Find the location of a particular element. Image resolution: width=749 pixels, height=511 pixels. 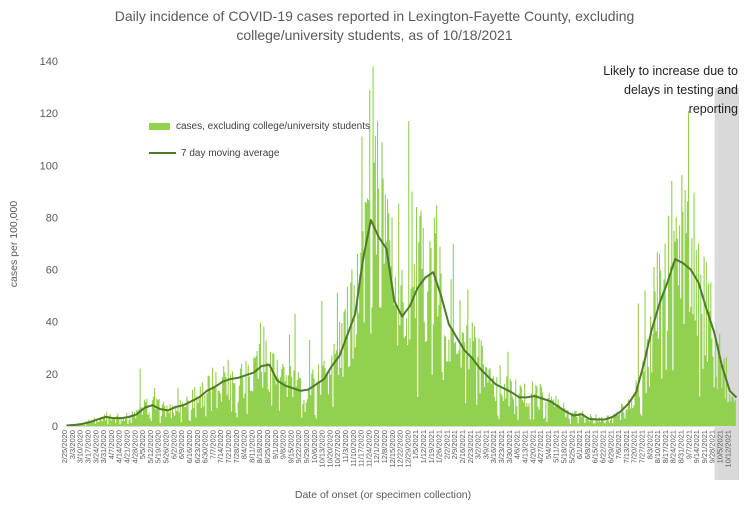

x-tick-label: 3/24/2020 is located at coordinates (95, 446).